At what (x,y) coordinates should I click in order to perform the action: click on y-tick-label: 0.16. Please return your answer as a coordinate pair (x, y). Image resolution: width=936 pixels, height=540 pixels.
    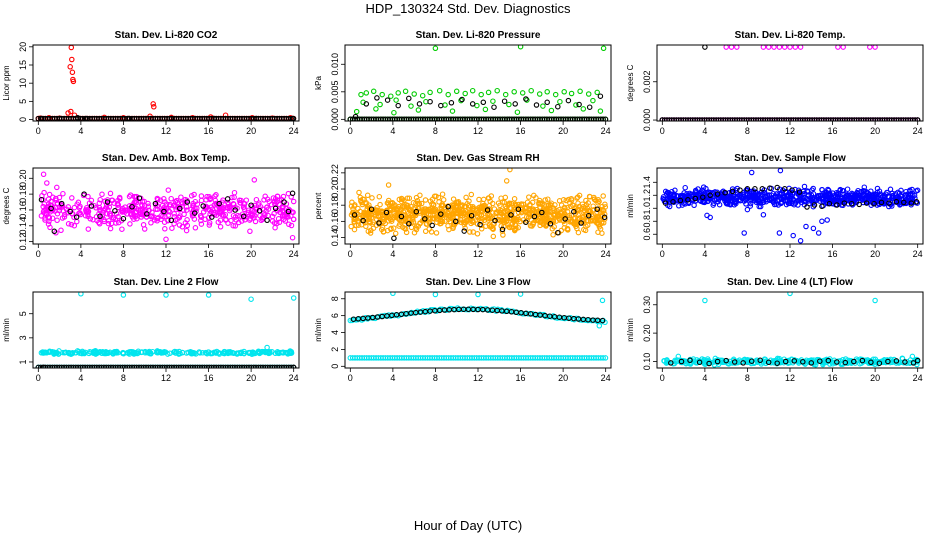
    Looking at the image, I should click on (335, 222).